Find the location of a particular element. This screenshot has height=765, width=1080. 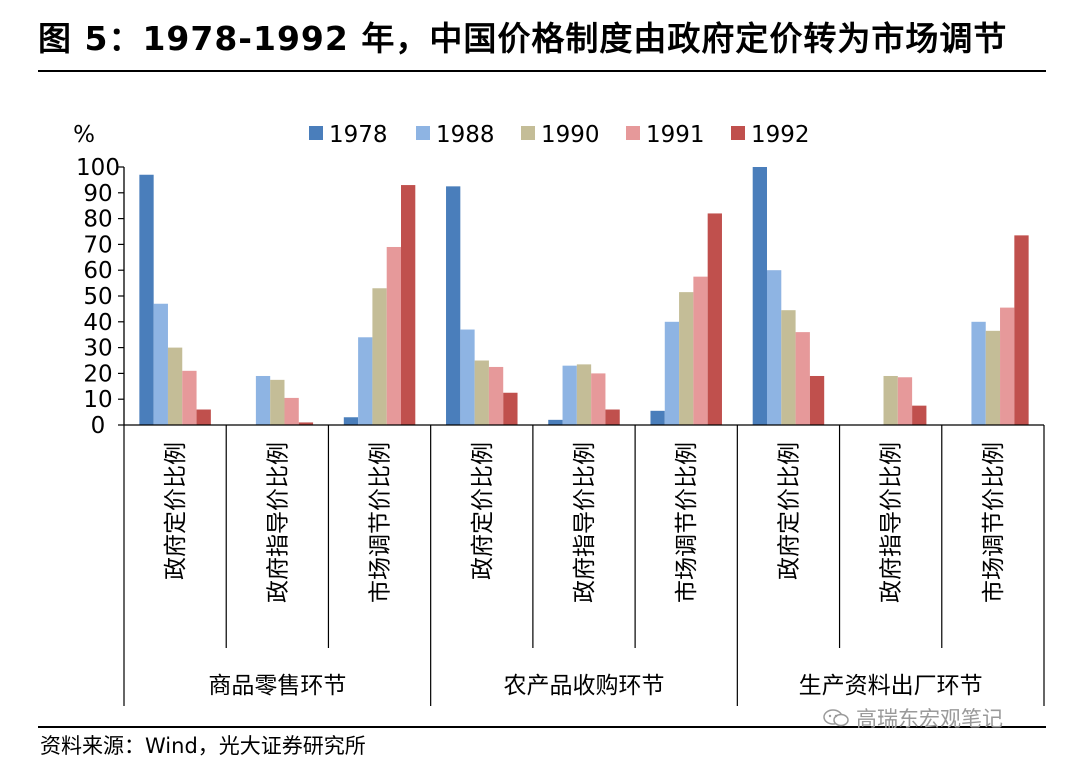

group-label: 商品零售环节 is located at coordinates (277, 686).